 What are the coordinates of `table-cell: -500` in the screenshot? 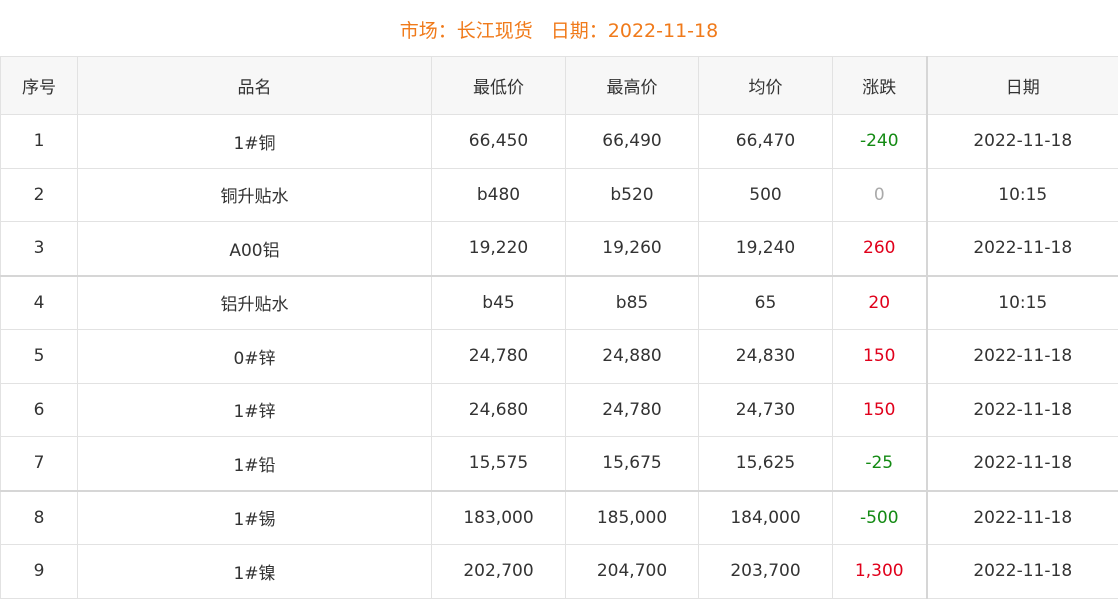 It's located at (880, 518).